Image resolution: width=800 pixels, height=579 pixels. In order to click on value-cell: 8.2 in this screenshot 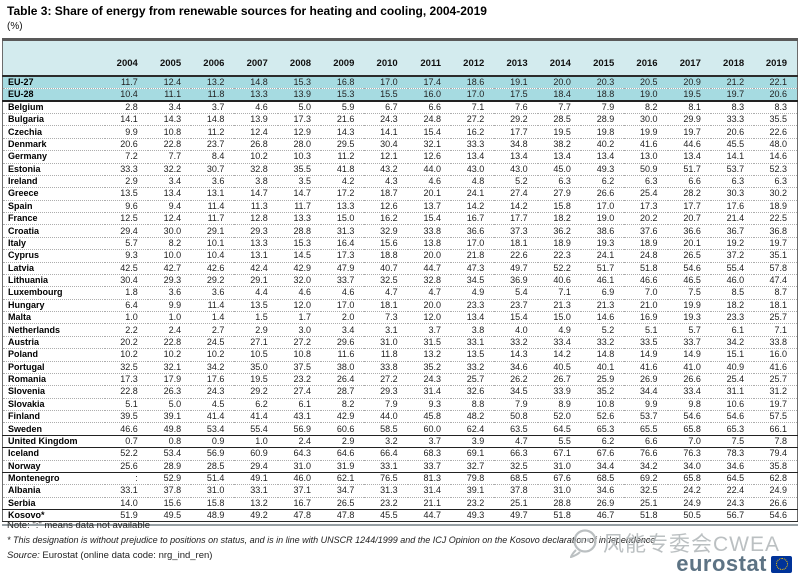, I will do `click(651, 107)`.